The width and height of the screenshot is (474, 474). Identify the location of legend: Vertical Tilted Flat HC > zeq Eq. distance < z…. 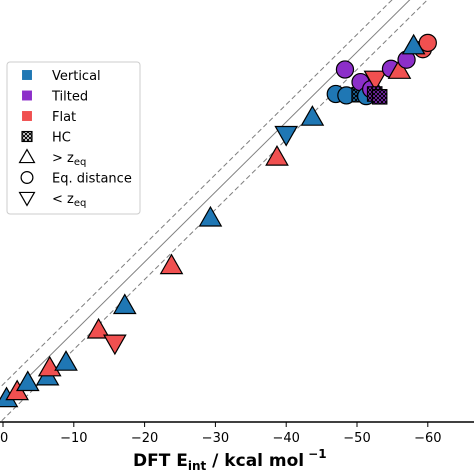
(73, 138).